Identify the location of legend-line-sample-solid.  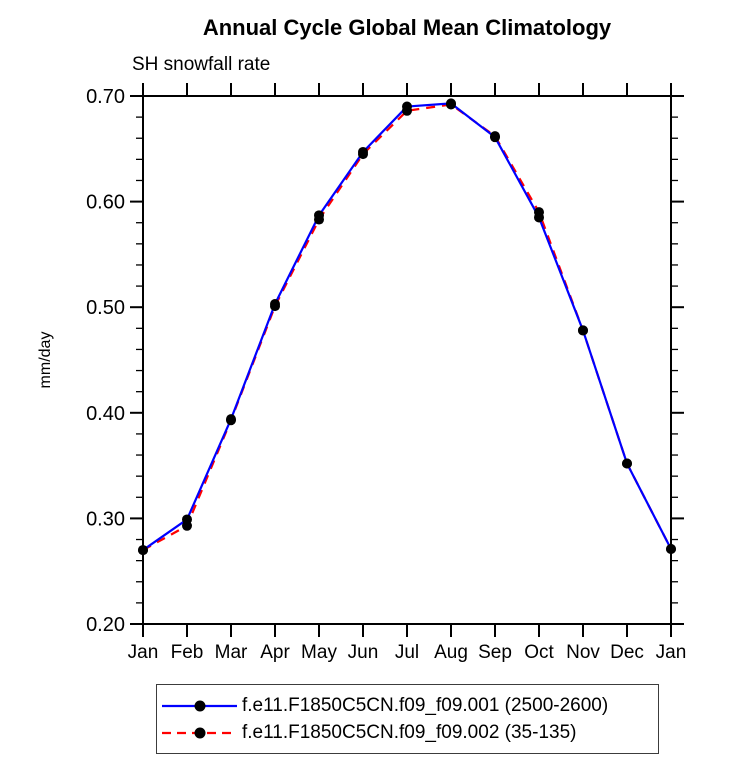
(199, 705).